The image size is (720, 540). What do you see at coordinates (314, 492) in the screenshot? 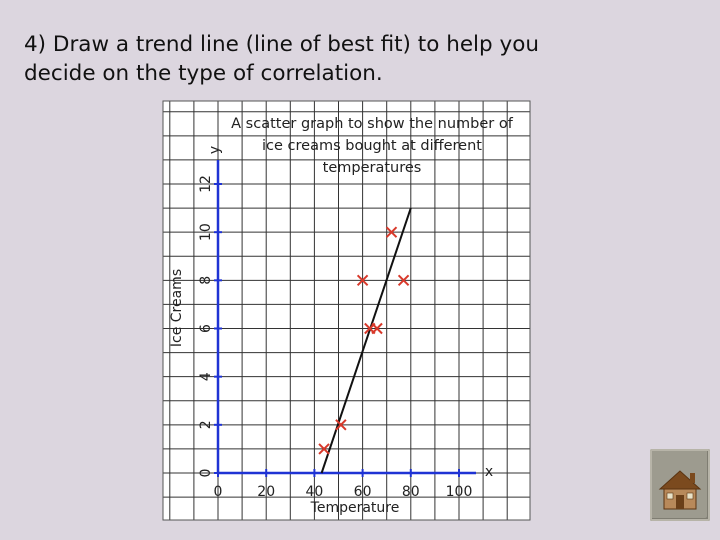
I see `x-tick-label: 40` at bounding box center [314, 492].